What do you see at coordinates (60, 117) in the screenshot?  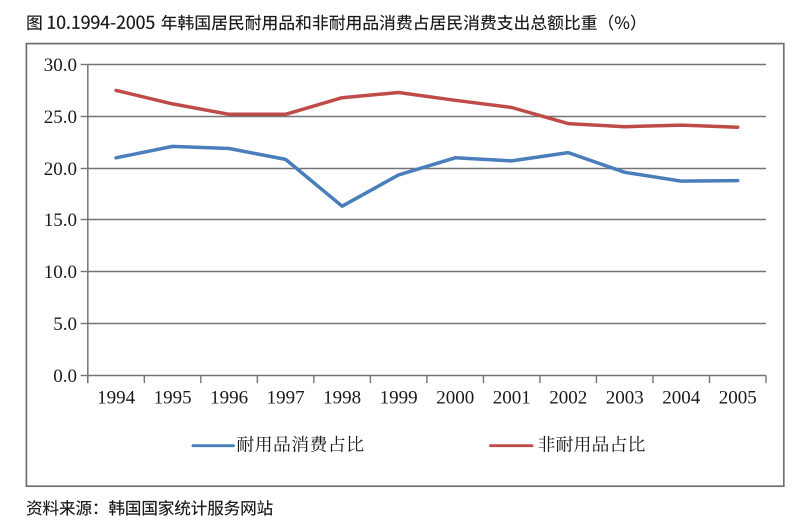 I see `svg-text: 25.0` at bounding box center [60, 117].